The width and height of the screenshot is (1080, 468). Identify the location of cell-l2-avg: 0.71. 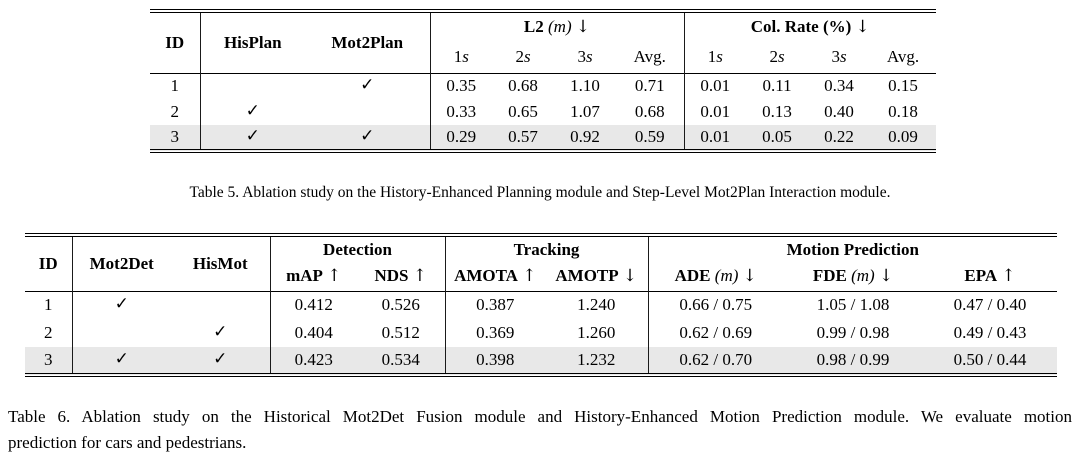
(650, 85).